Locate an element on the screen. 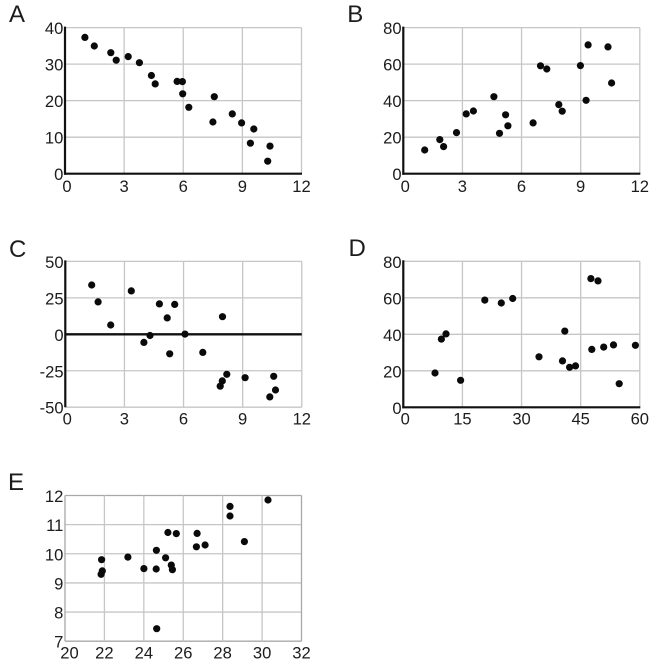  svg-text: 45 is located at coordinates (580, 418).